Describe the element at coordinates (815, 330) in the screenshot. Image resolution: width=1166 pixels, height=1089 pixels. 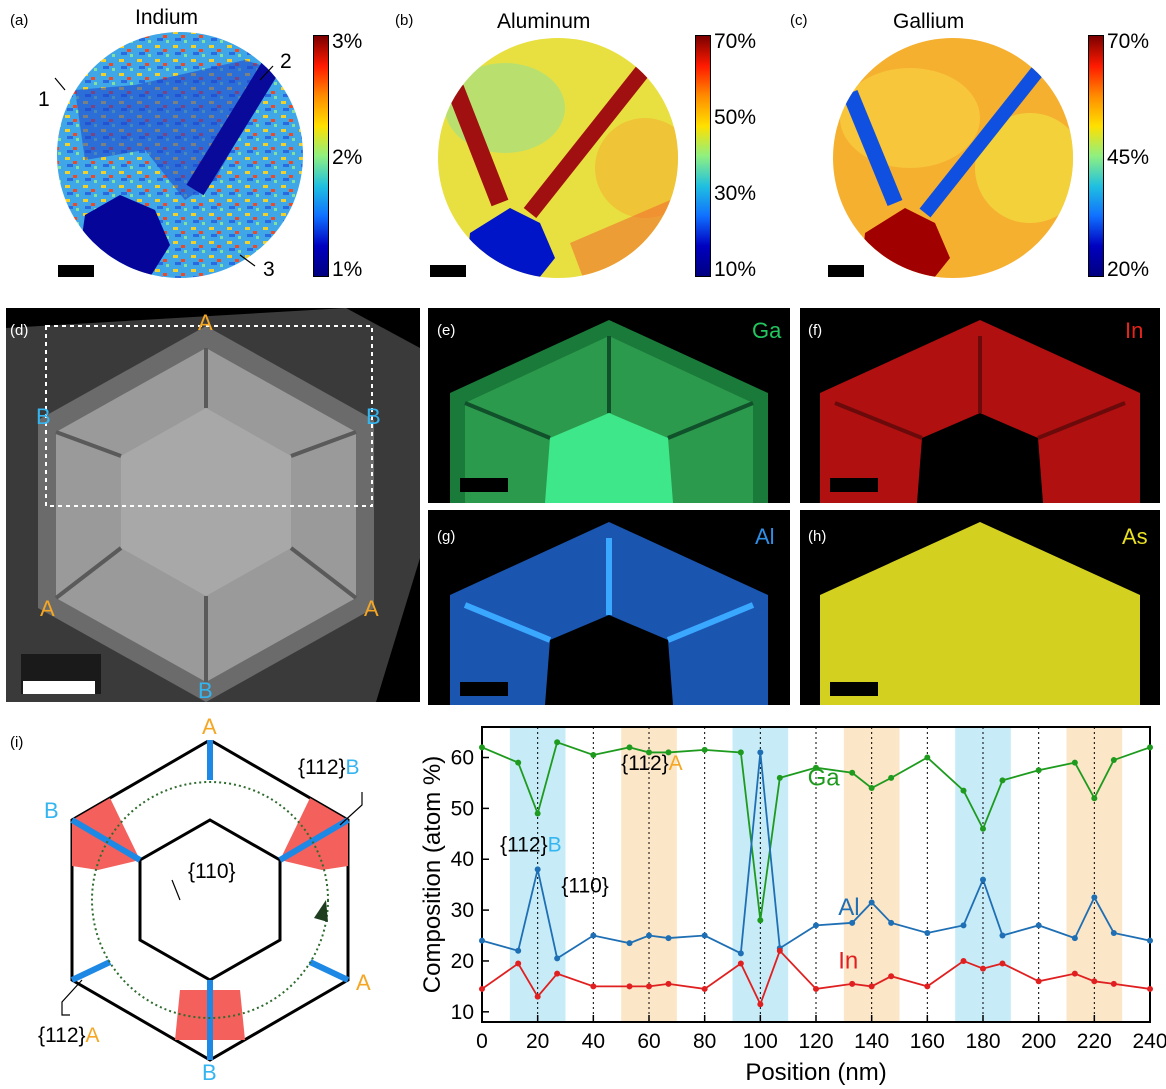
I see `panel-f-label: (f)` at that location.